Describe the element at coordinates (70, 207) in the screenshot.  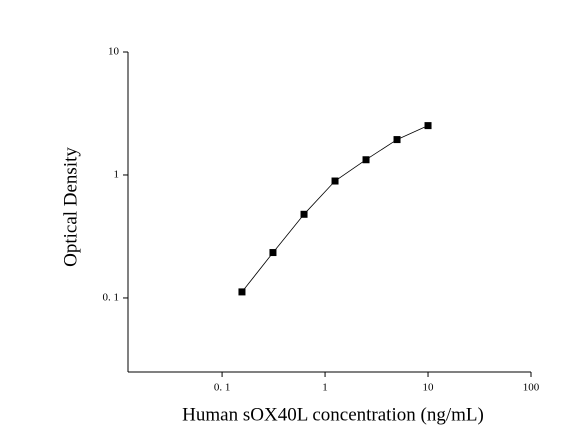
I see `y-axis-title: Optical Density` at that location.